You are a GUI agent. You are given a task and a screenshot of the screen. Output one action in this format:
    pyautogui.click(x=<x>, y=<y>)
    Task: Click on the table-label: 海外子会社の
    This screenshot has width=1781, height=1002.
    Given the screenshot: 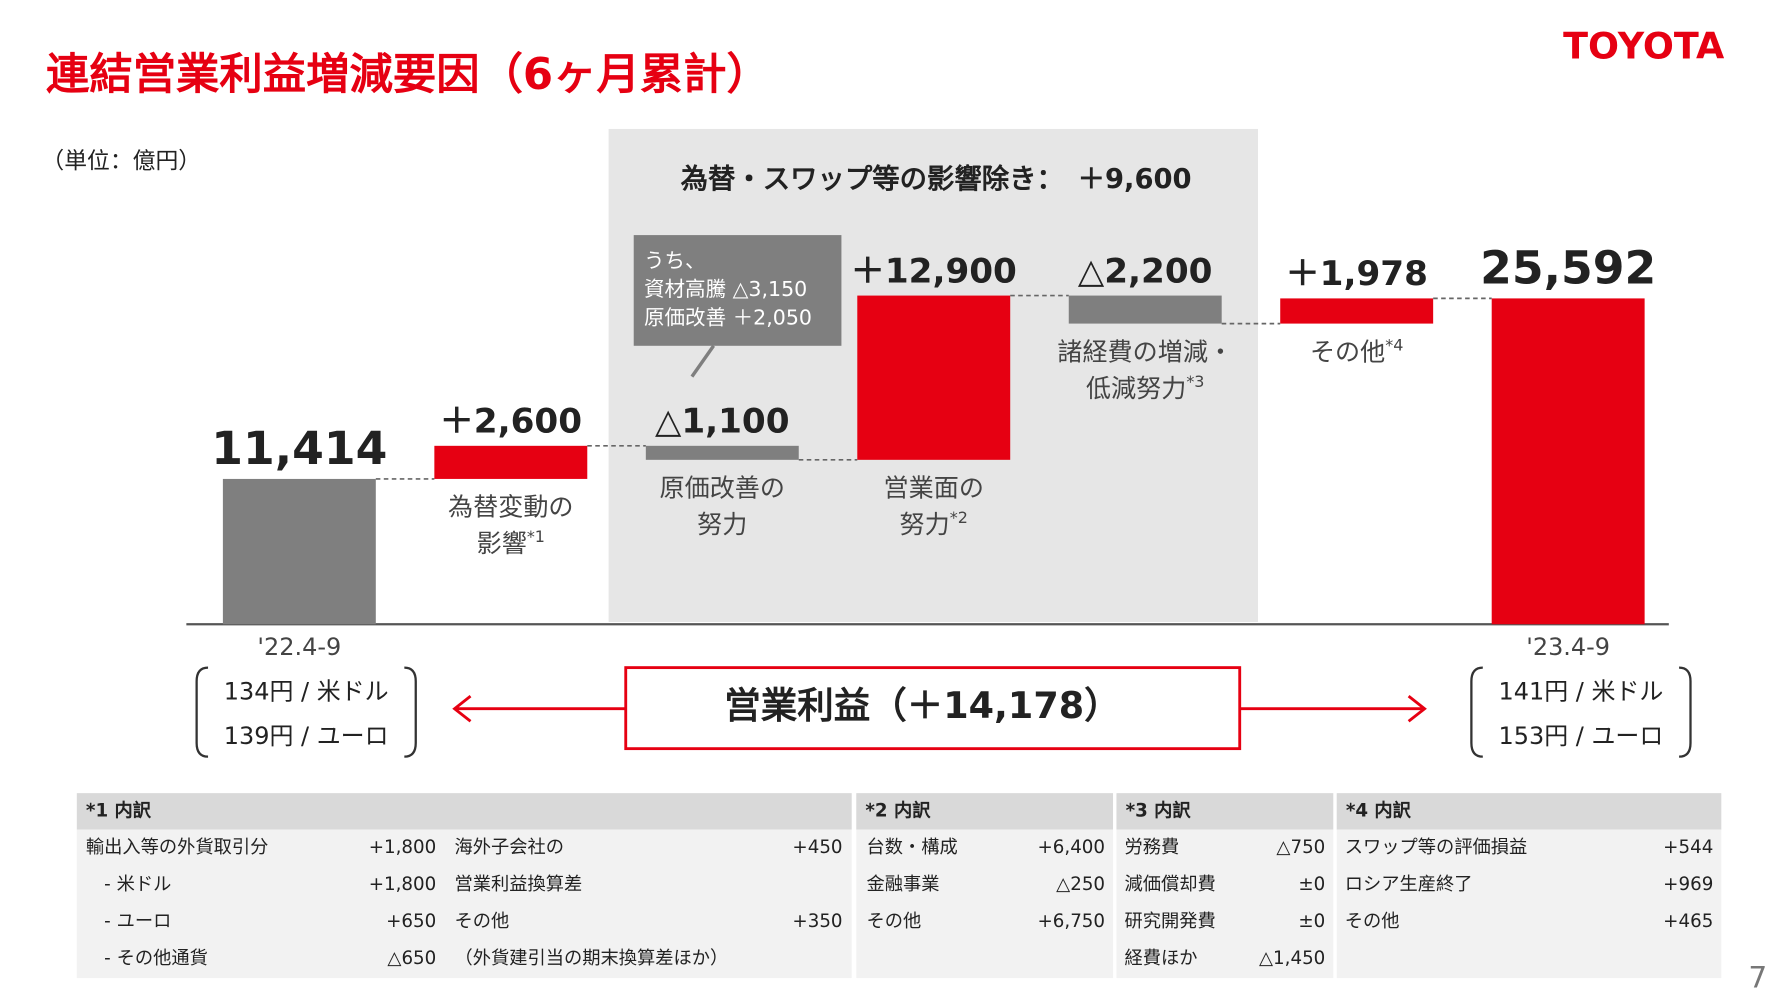 What is the action you would take?
    pyautogui.click(x=510, y=847)
    